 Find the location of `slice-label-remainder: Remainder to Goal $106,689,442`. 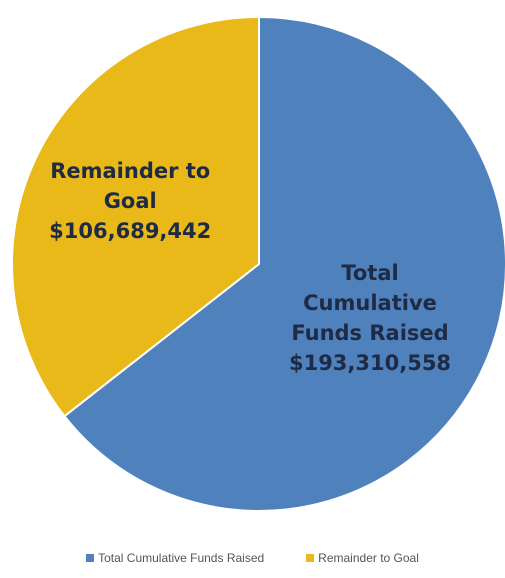

slice-label-remainder: Remainder to Goal $106,689,442 is located at coordinates (130, 201).